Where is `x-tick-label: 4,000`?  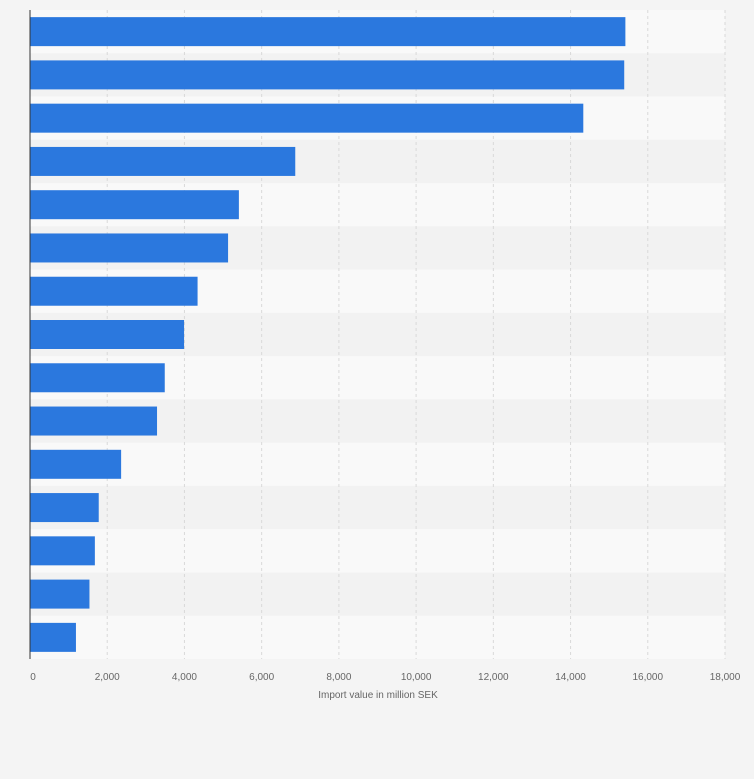
x-tick-label: 4,000 is located at coordinates (184, 677).